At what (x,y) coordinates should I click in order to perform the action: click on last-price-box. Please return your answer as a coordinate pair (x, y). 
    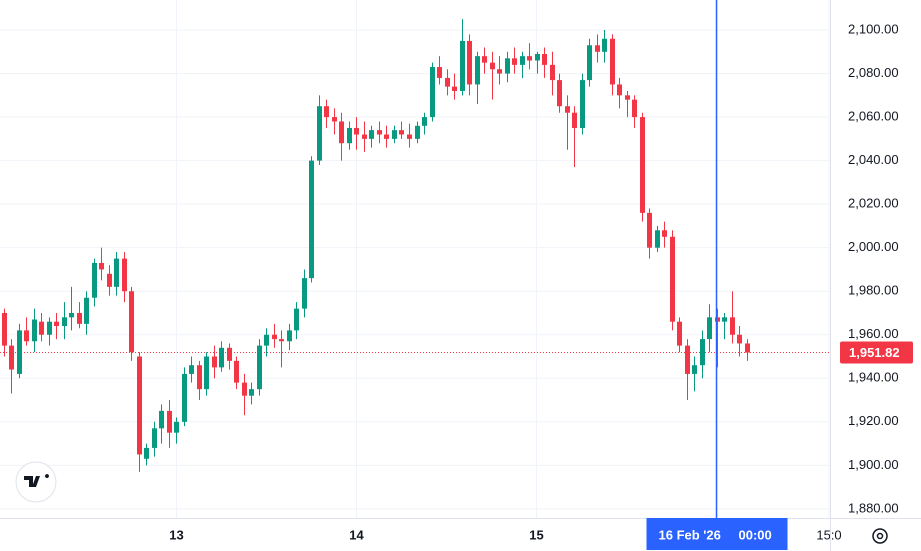
    Looking at the image, I should click on (876, 352).